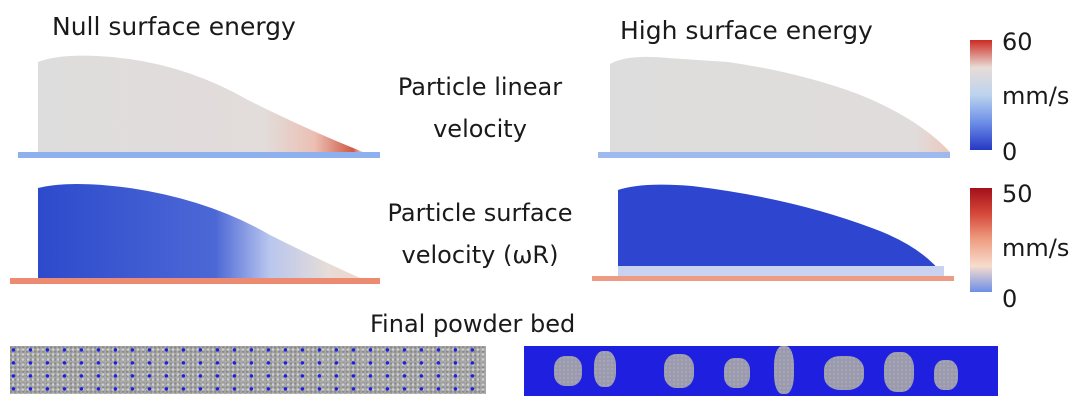 This screenshot has height=399, width=1088. I want to click on panel-high-linear-velocity, so click(774, 107).